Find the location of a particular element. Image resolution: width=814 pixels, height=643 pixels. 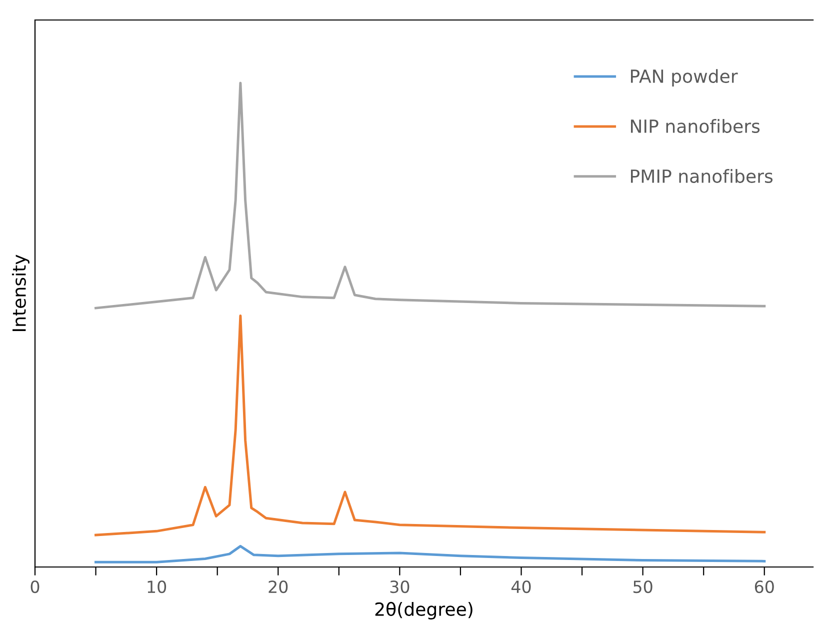

y-axis-title: Intensity is located at coordinates (21, 293).